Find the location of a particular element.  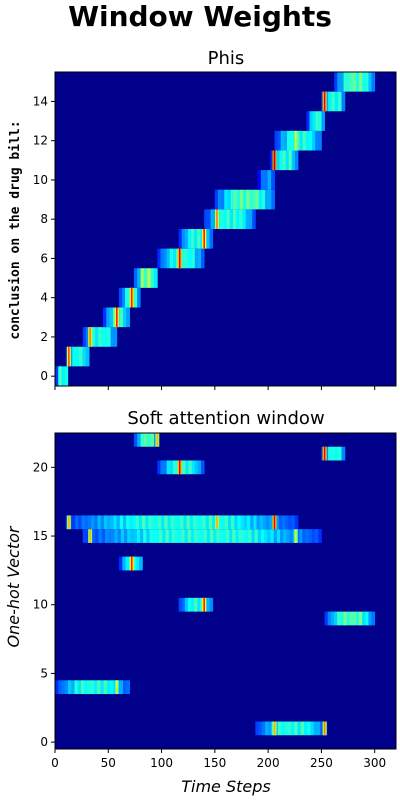

phis-title: Phis is located at coordinates (226, 58).